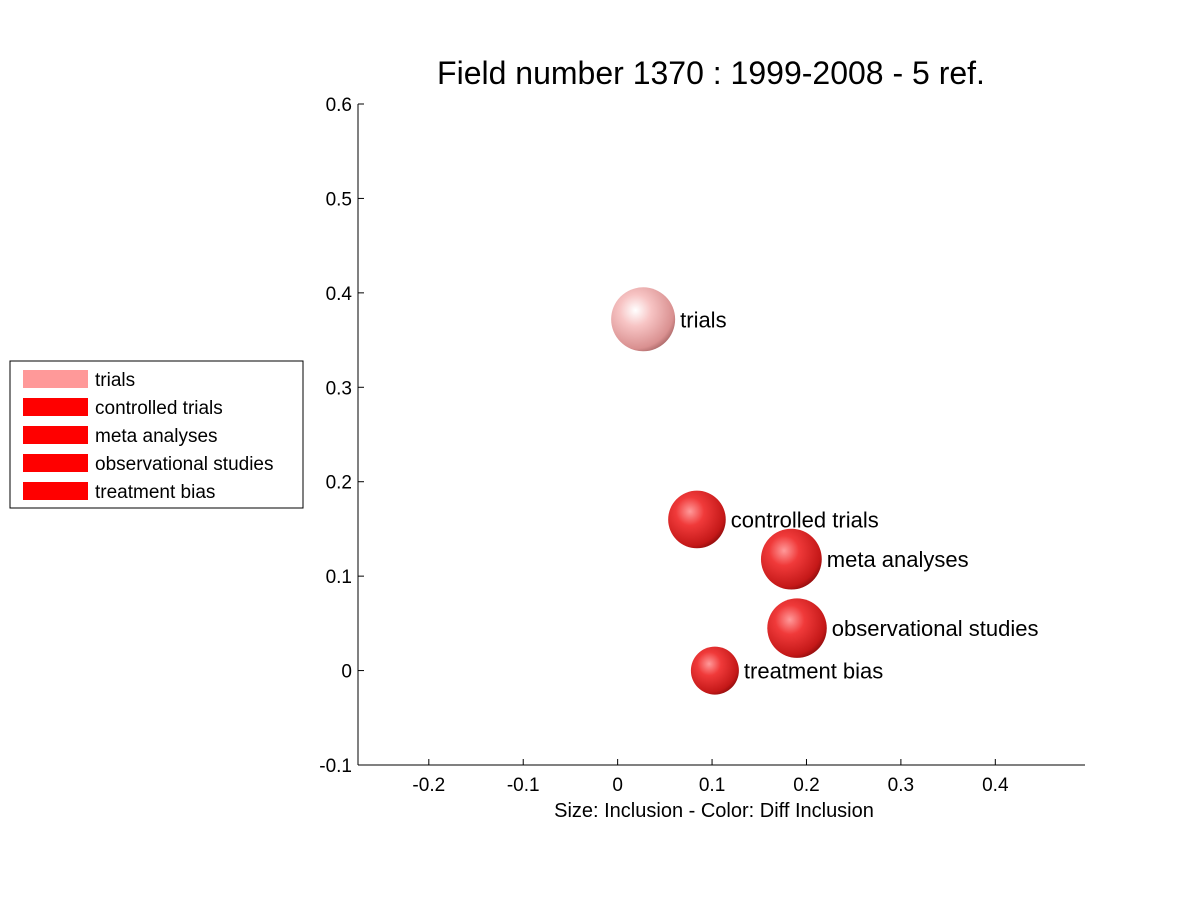 The image size is (1200, 900). What do you see at coordinates (935, 628) in the screenshot?
I see `data-point-label: observational studies` at bounding box center [935, 628].